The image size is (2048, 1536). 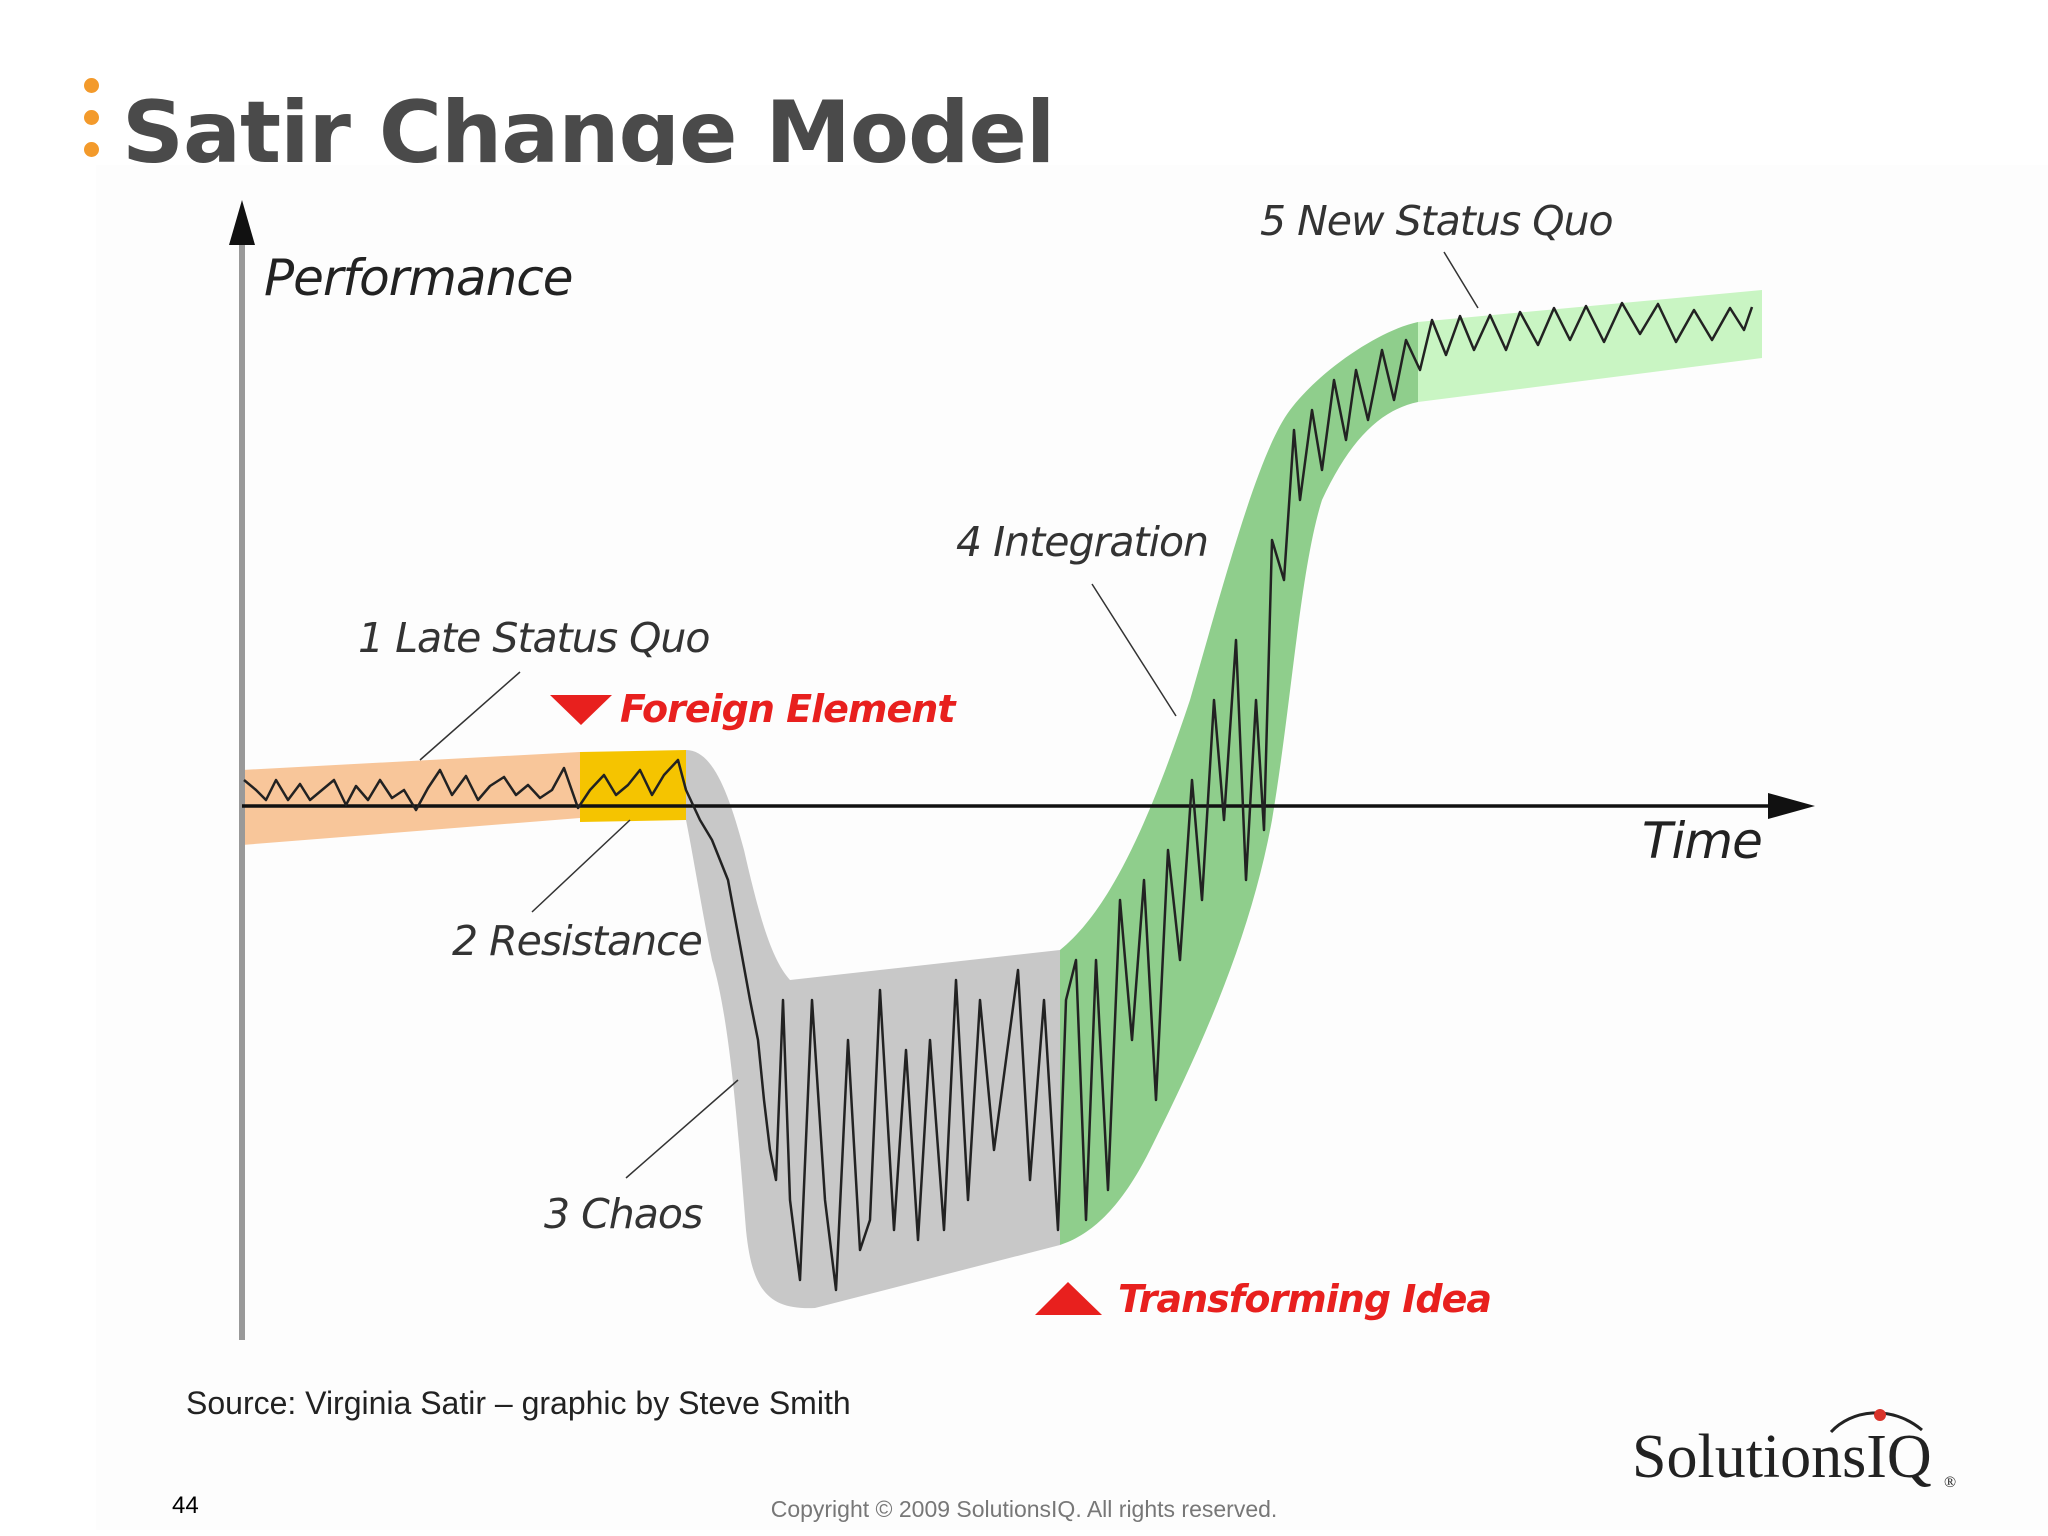 What do you see at coordinates (418, 278) in the screenshot?
I see `y-axis-label: Performance` at bounding box center [418, 278].